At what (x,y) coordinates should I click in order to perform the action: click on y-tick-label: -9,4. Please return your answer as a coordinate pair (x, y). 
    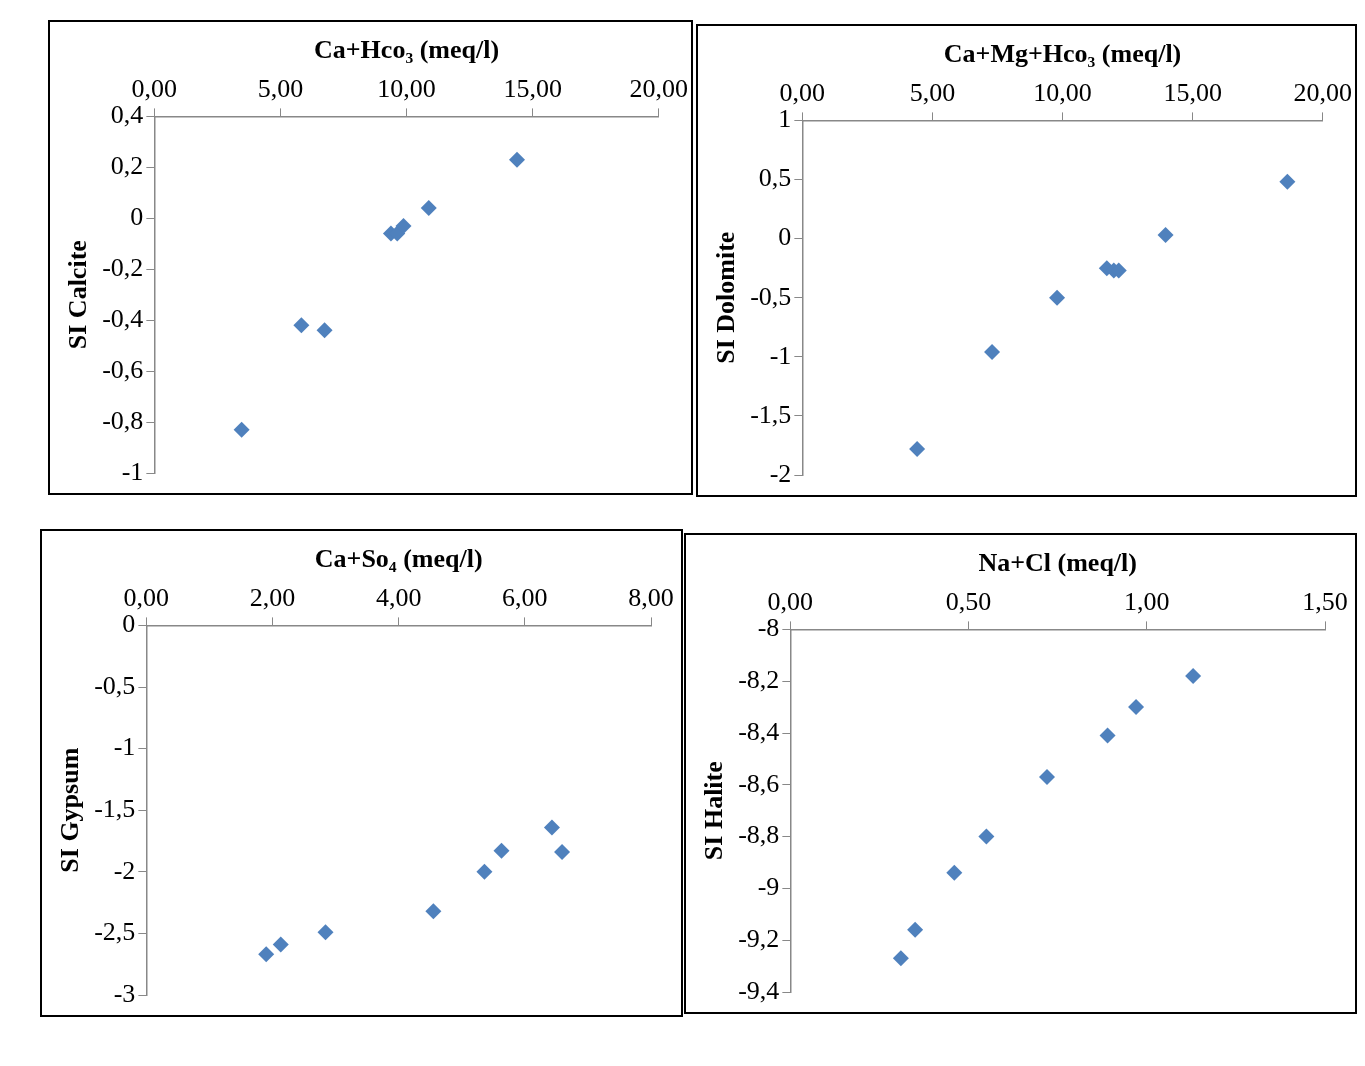
    Looking at the image, I should click on (759, 990).